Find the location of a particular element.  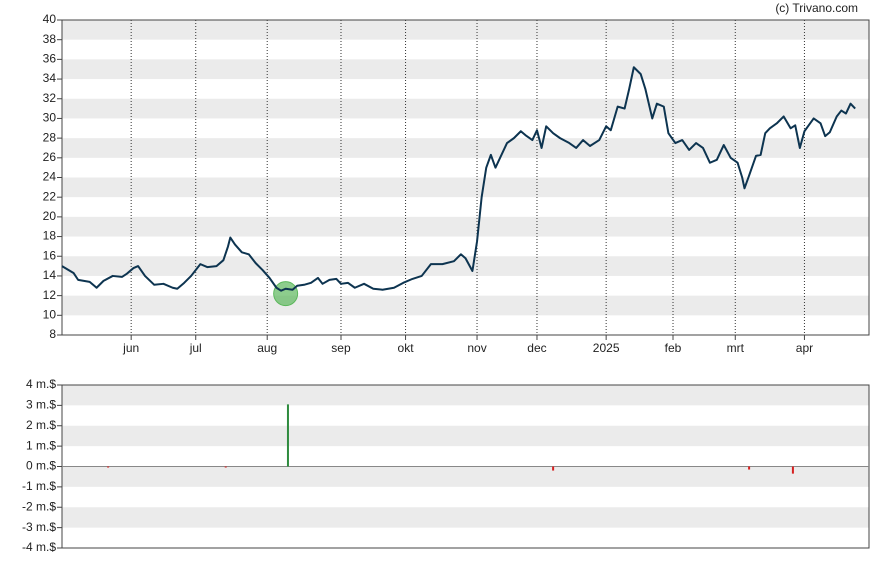

y-tick-label: 16 is located at coordinates (50, 255).